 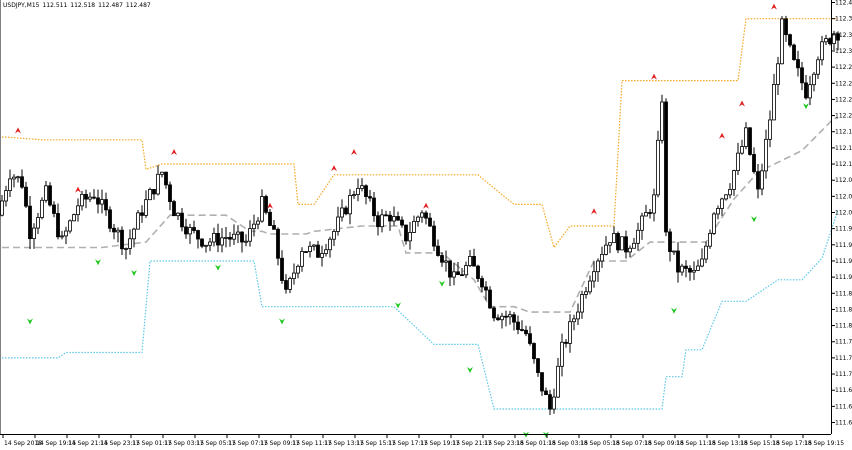 What do you see at coordinates (843, 423) in the screenshot?
I see `price-label: 111.635` at bounding box center [843, 423].